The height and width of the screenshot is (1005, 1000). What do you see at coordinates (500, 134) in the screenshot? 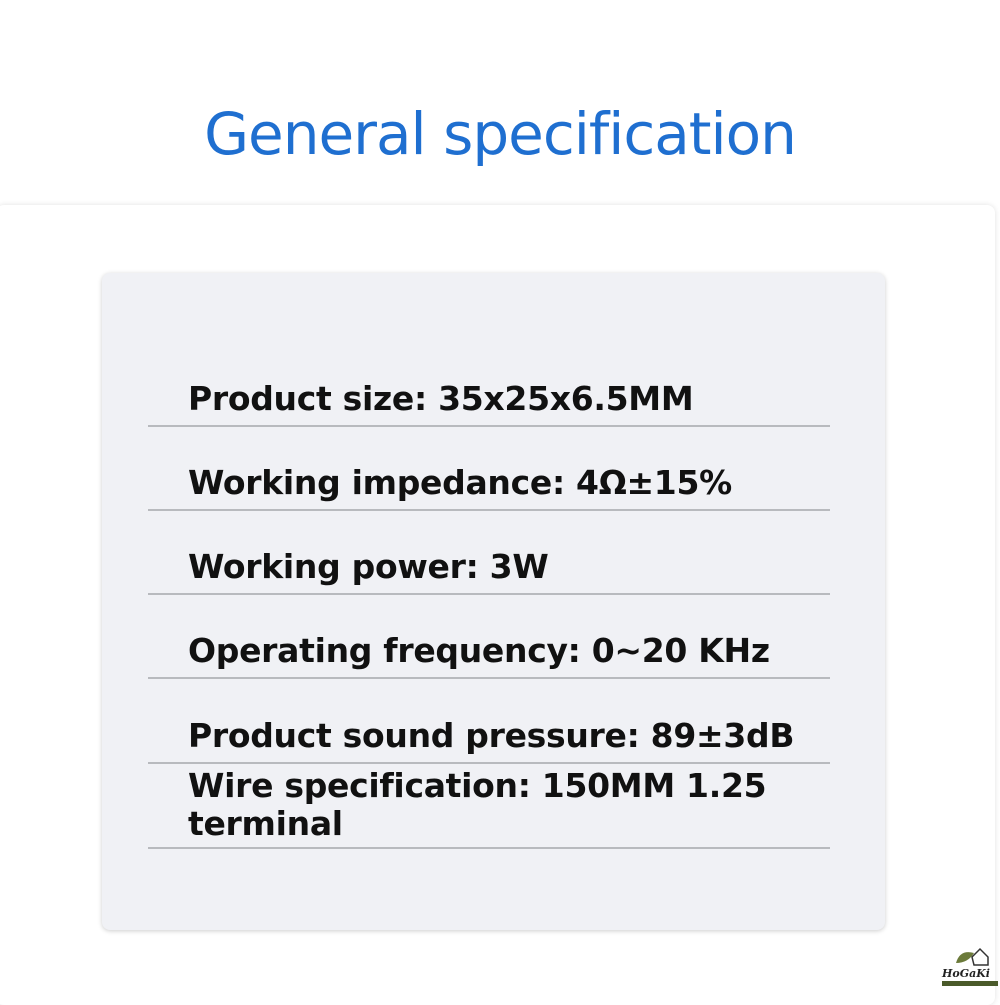
I see `page-title: General specification` at bounding box center [500, 134].